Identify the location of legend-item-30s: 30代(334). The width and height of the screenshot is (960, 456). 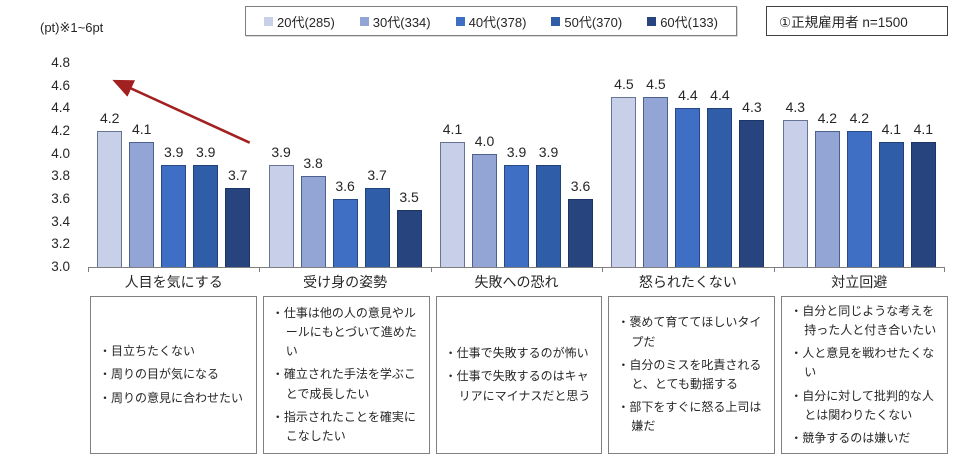
(395, 21).